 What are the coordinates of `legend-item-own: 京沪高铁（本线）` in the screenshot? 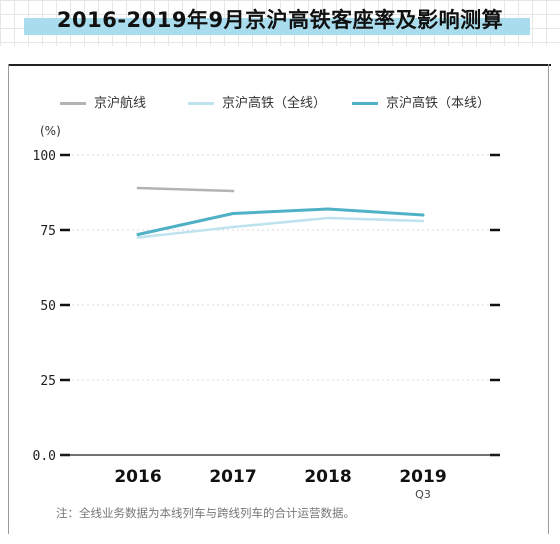 It's located at (421, 101).